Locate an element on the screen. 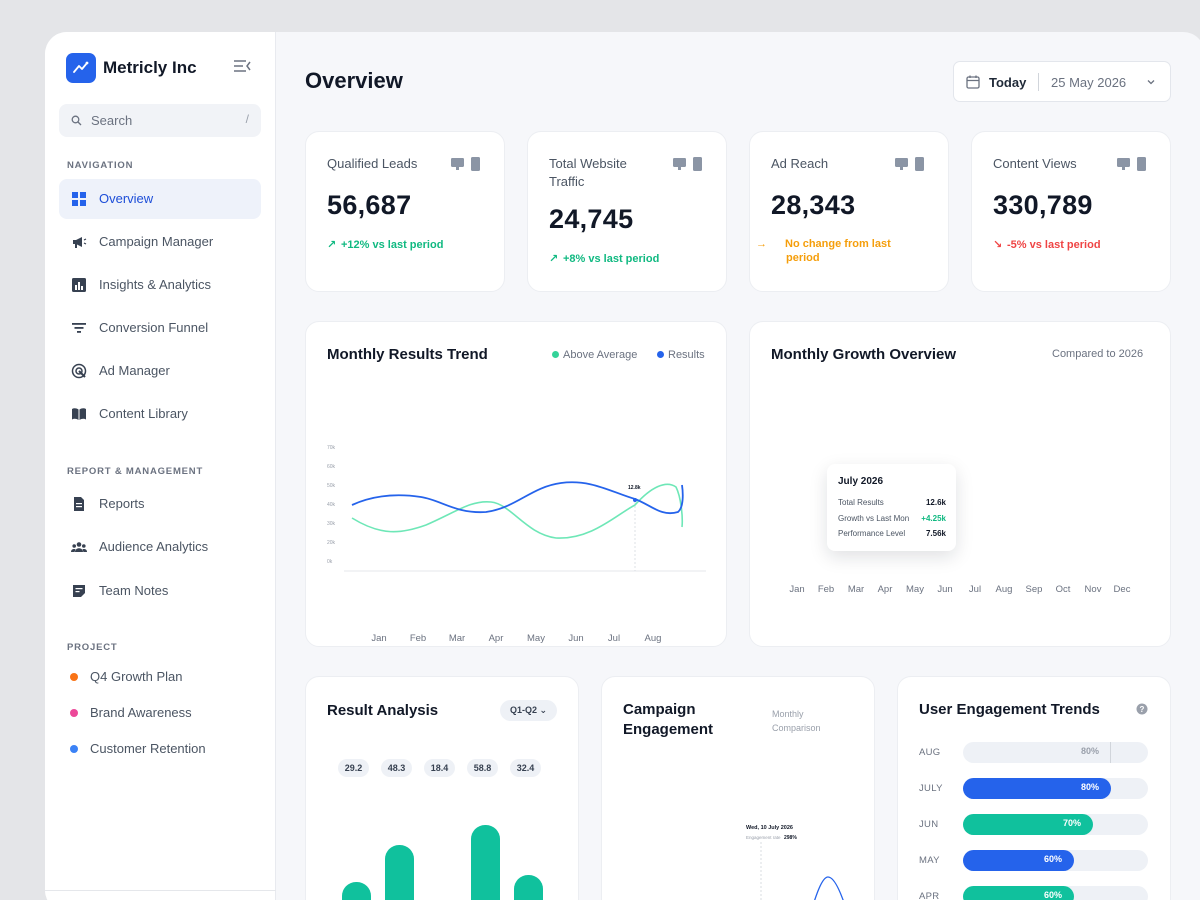 The image size is (1200, 900). kpi-delta-text: No change from last period is located at coordinates (838, 251).